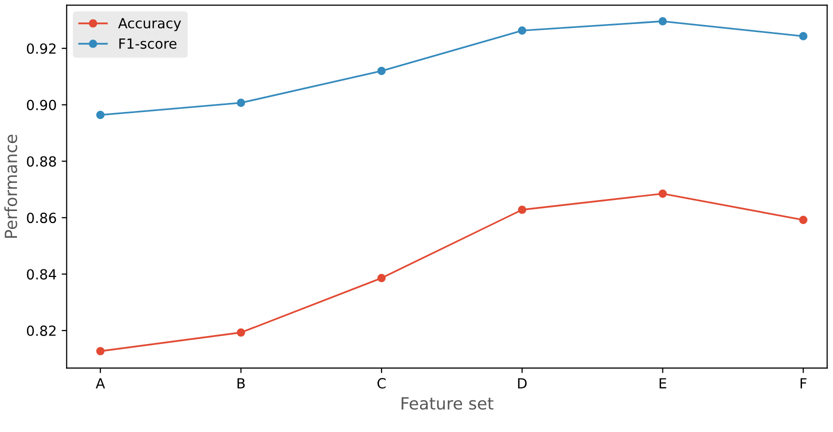 The image size is (833, 432). I want to click on x-tick-label: D, so click(522, 383).